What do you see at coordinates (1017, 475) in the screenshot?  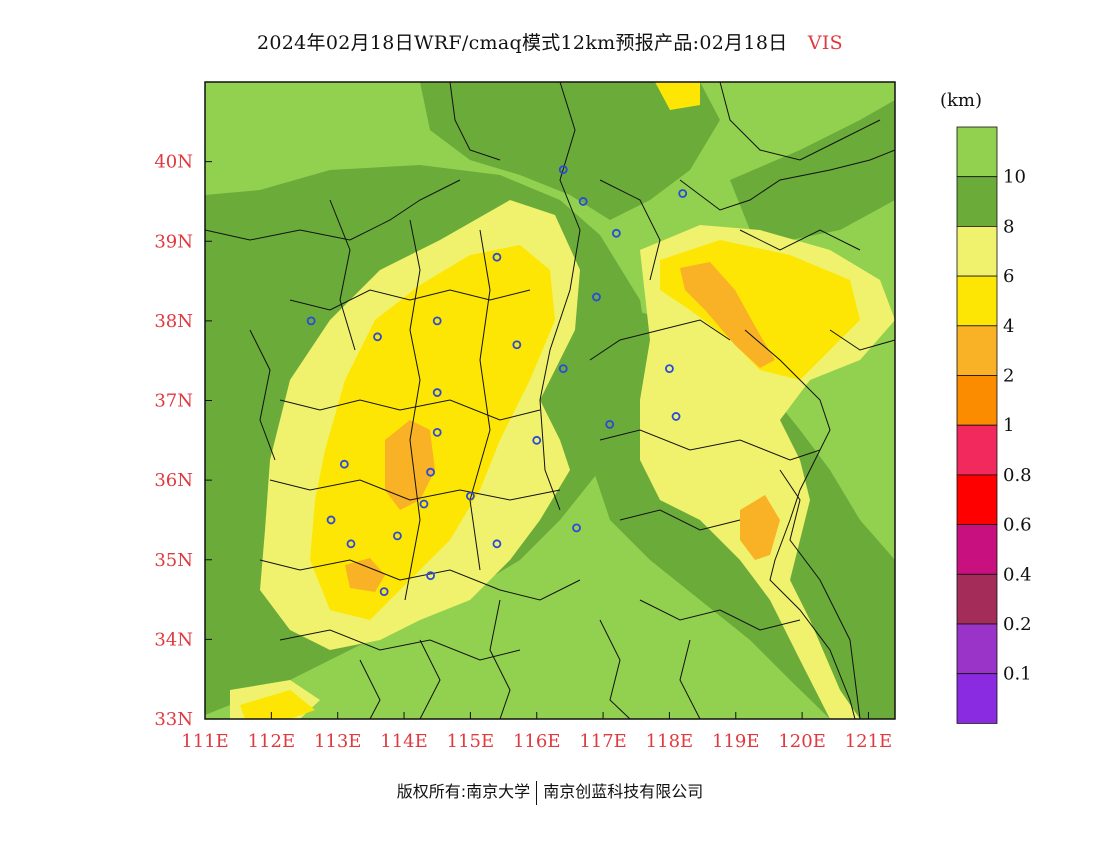 I see `colorbar-label: 0.8` at bounding box center [1017, 475].